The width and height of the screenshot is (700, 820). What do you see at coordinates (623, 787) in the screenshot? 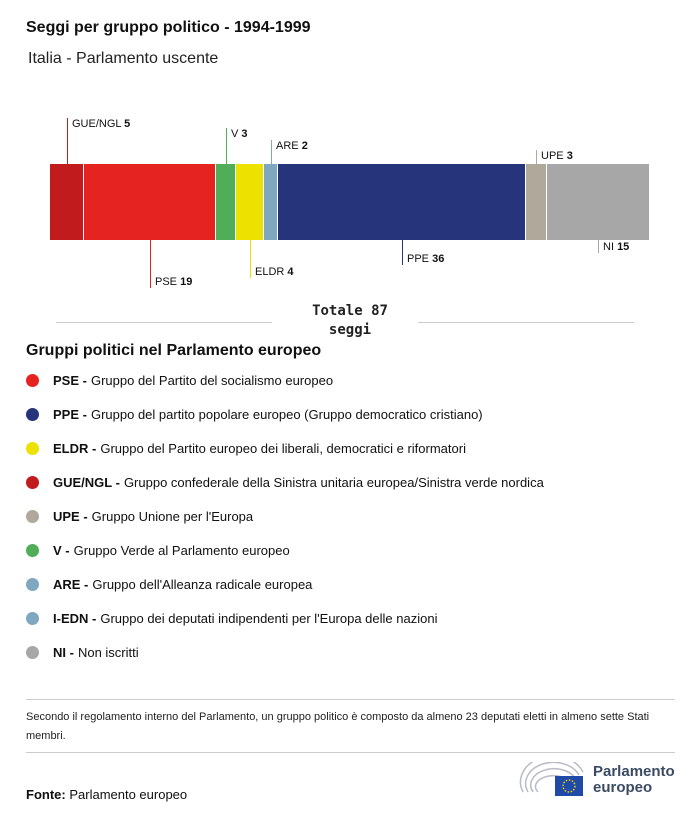
I see `logo-text: europeo` at bounding box center [623, 787].